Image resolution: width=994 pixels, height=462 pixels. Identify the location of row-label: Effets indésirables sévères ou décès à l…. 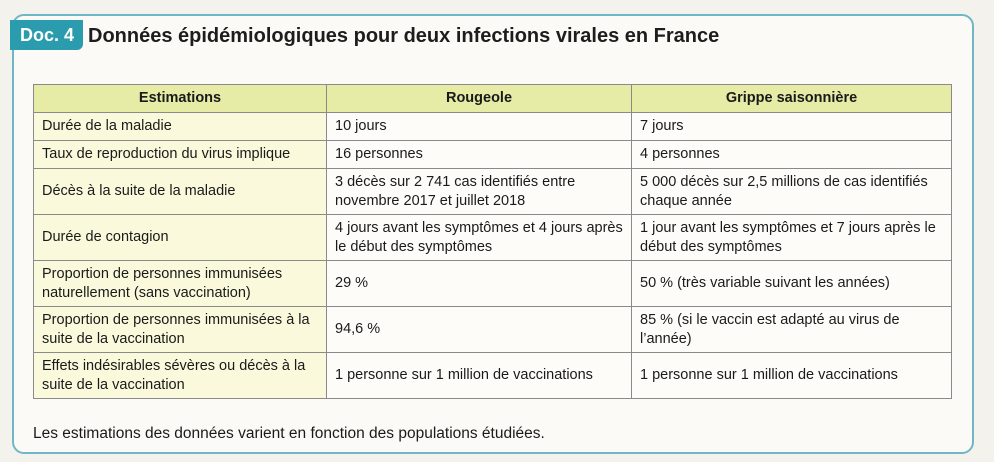
(180, 375).